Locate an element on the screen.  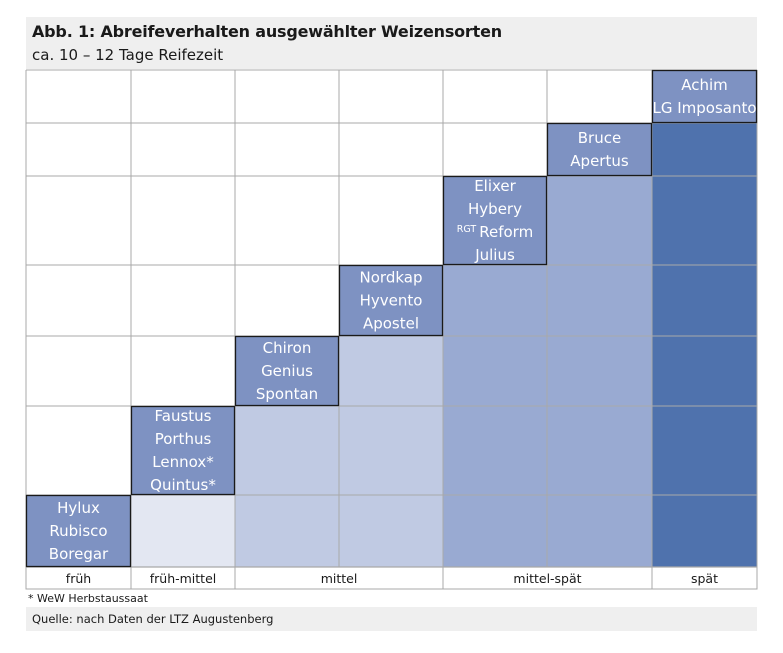
variety-label: LG Imposanto is located at coordinates (704, 108).